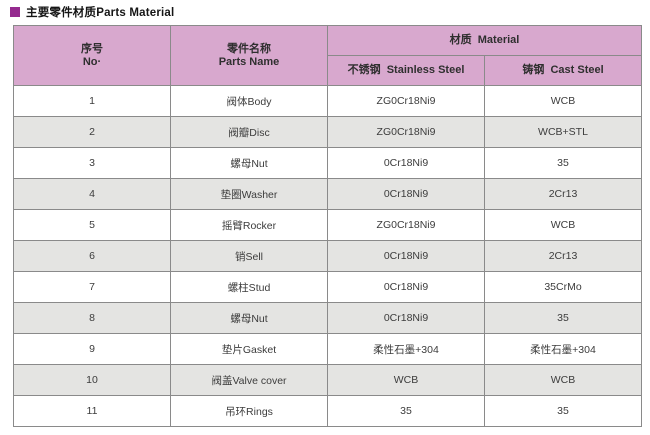  I want to click on section-title: 主要零件材质Parts Material, so click(92, 12).